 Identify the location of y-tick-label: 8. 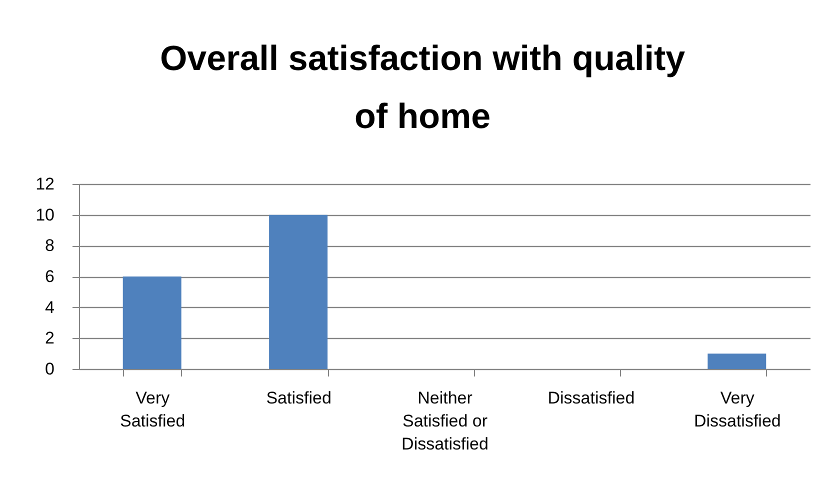
(49, 246).